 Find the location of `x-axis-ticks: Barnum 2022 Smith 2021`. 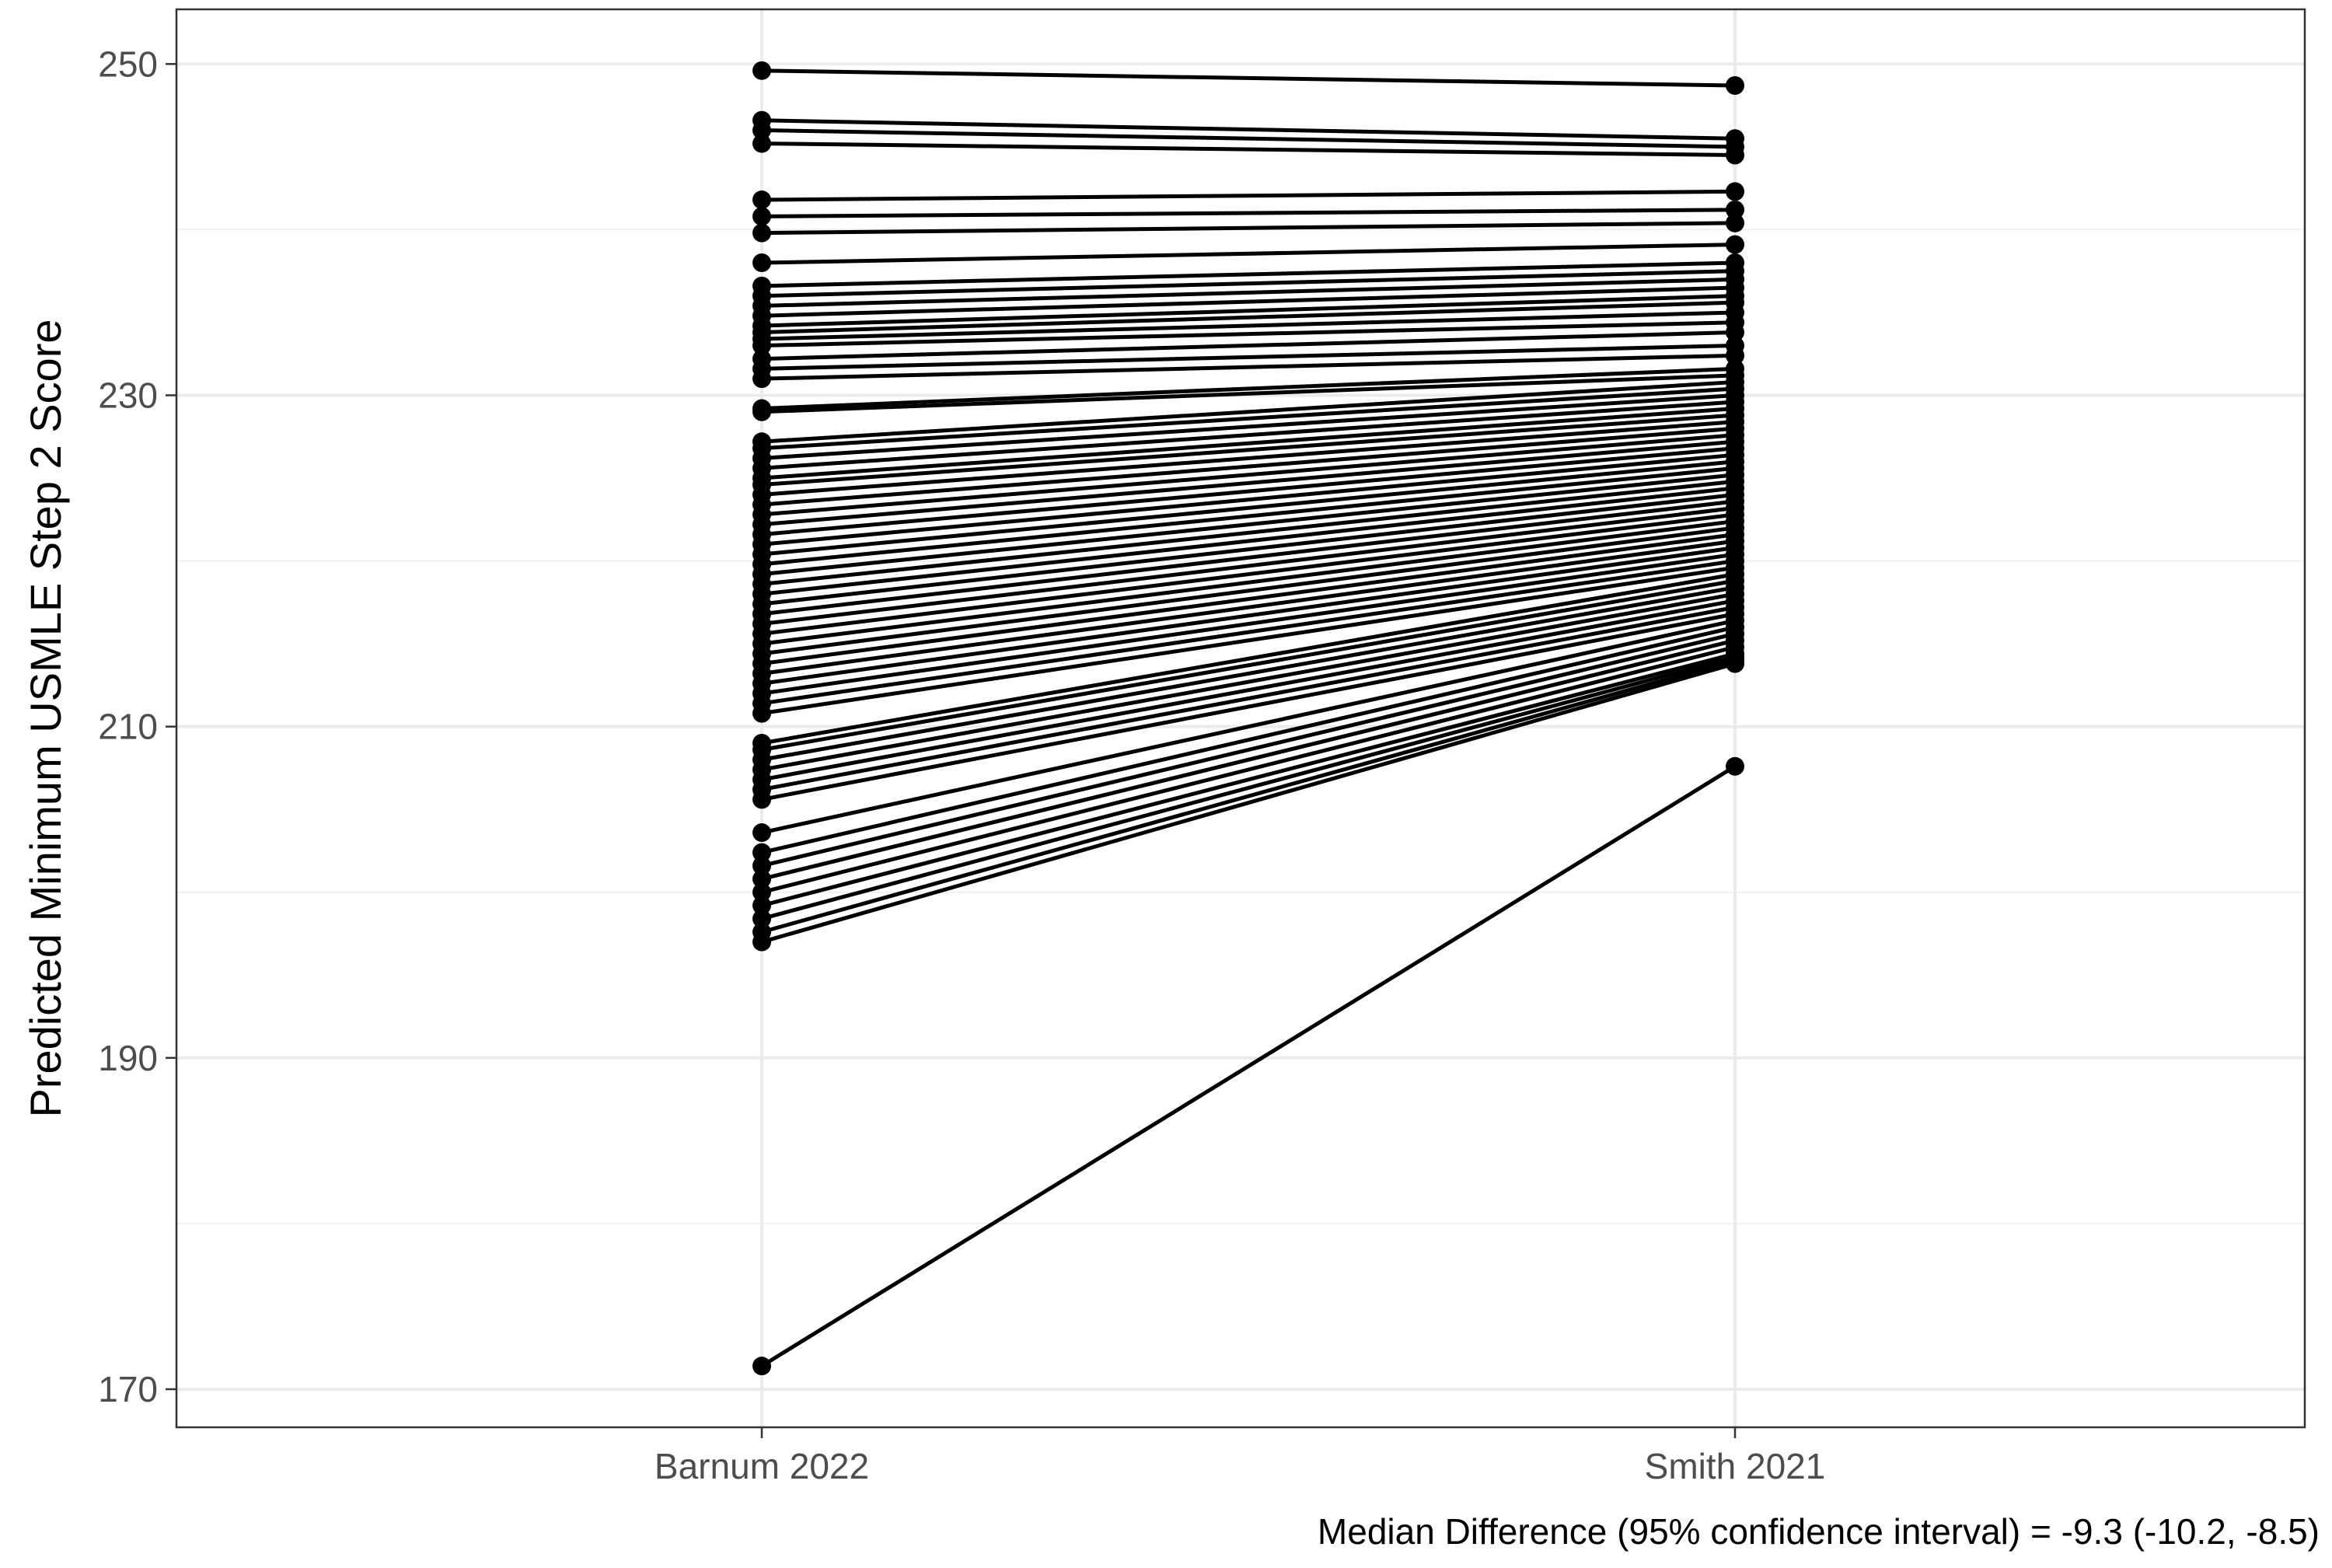

x-axis-ticks: Barnum 2022 Smith 2021 is located at coordinates (1240, 1456).